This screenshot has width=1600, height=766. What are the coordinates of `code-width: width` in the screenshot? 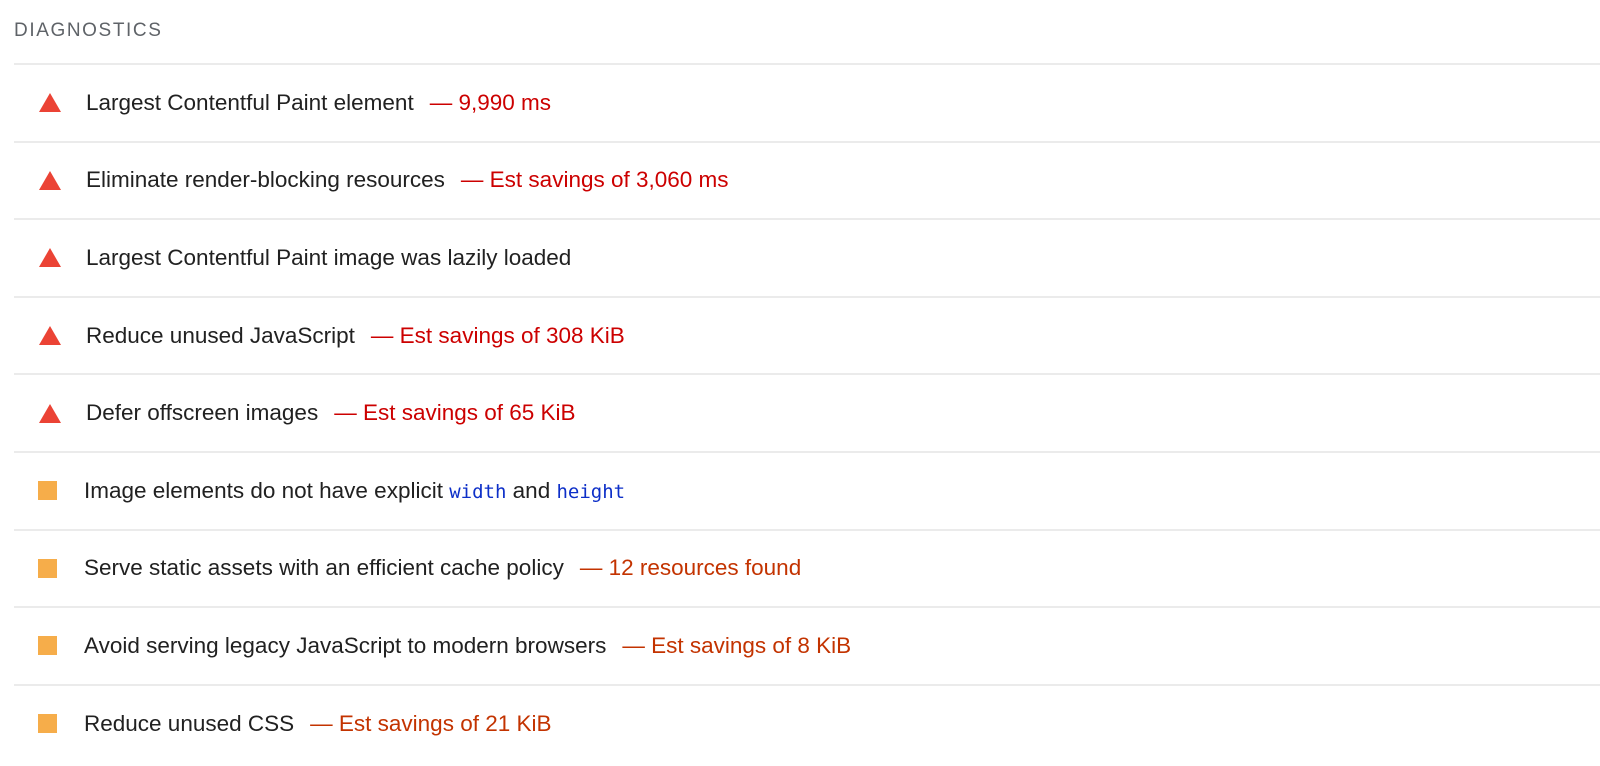 It's located at (478, 491).